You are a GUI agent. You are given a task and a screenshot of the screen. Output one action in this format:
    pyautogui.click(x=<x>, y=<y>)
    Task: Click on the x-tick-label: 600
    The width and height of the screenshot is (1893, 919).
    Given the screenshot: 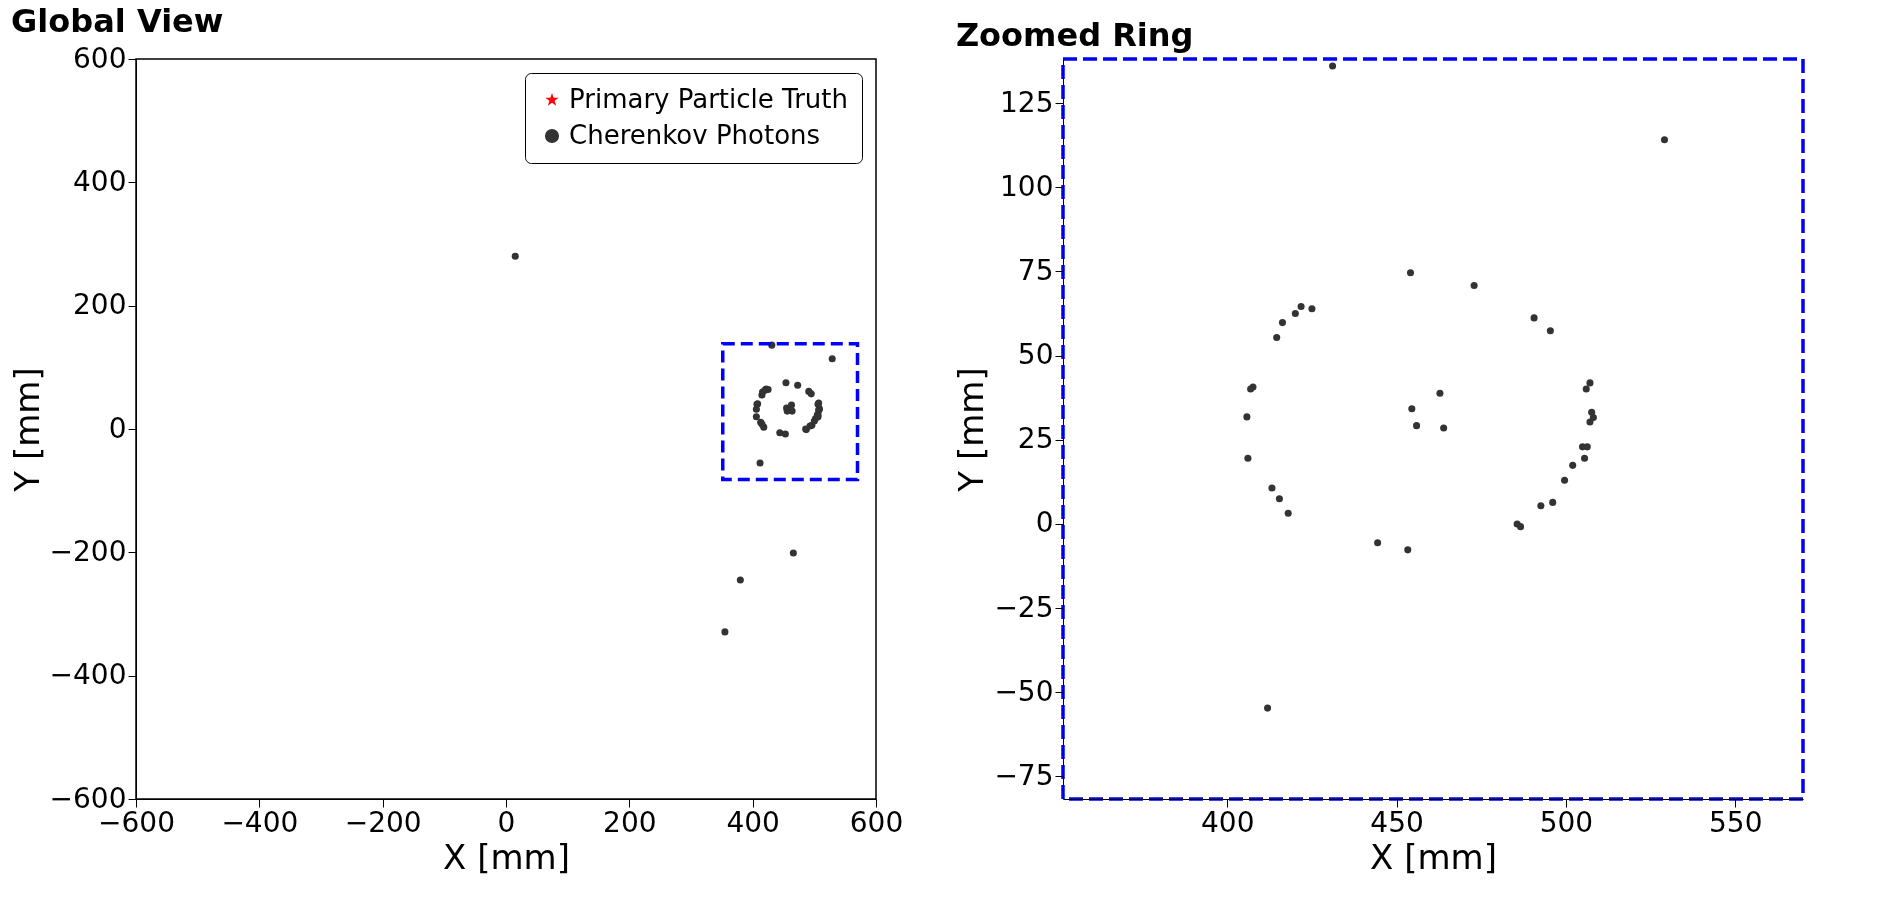 What is the action you would take?
    pyautogui.click(x=876, y=822)
    